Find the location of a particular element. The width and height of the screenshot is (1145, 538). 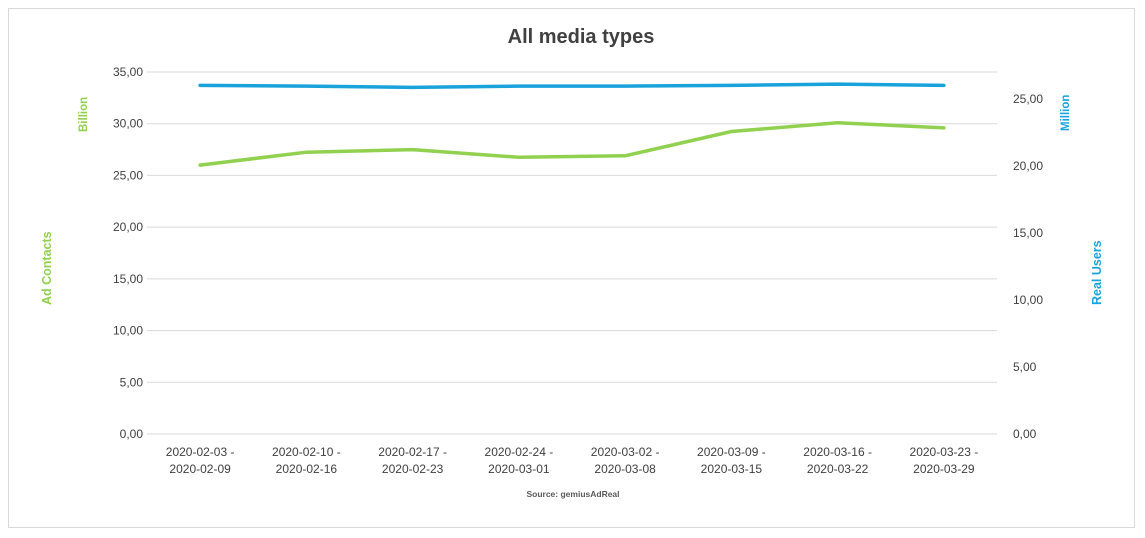

left-tick-label: 20,00 is located at coordinates (128, 227).